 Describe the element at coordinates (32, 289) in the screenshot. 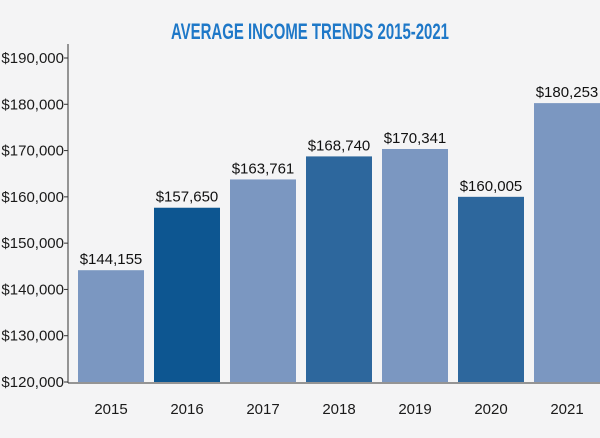

I see `y-tick-label: $140,000` at that location.